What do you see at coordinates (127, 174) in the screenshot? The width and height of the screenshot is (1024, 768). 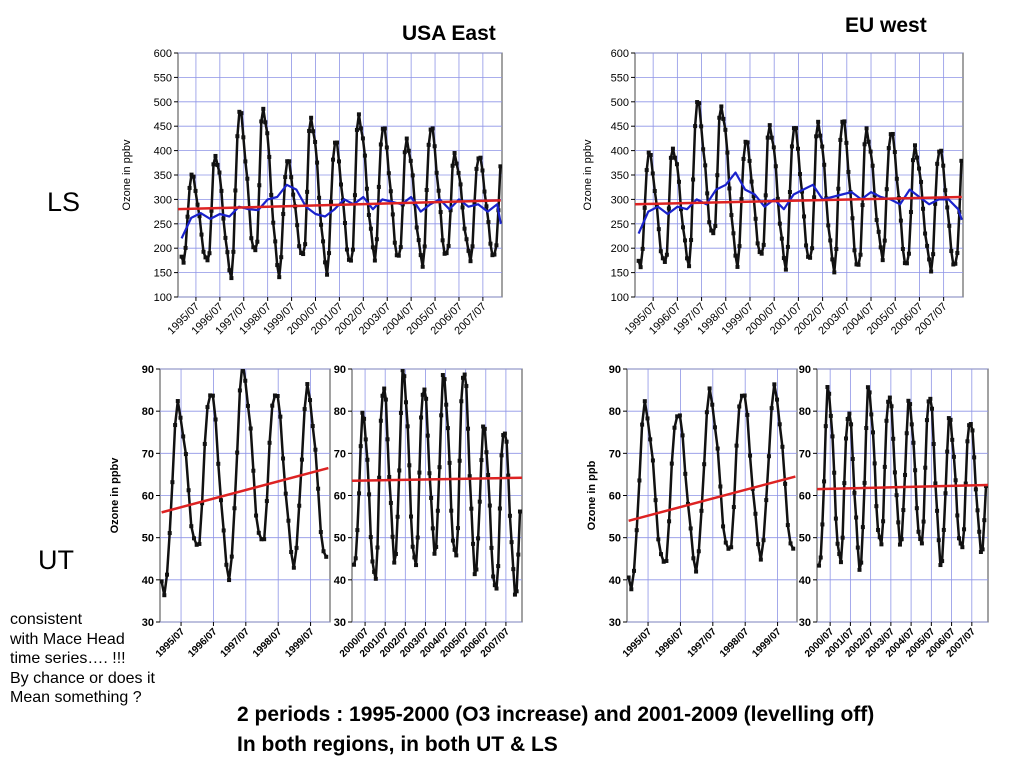 I see `y-axis-label: Ozone in ppbv` at bounding box center [127, 174].